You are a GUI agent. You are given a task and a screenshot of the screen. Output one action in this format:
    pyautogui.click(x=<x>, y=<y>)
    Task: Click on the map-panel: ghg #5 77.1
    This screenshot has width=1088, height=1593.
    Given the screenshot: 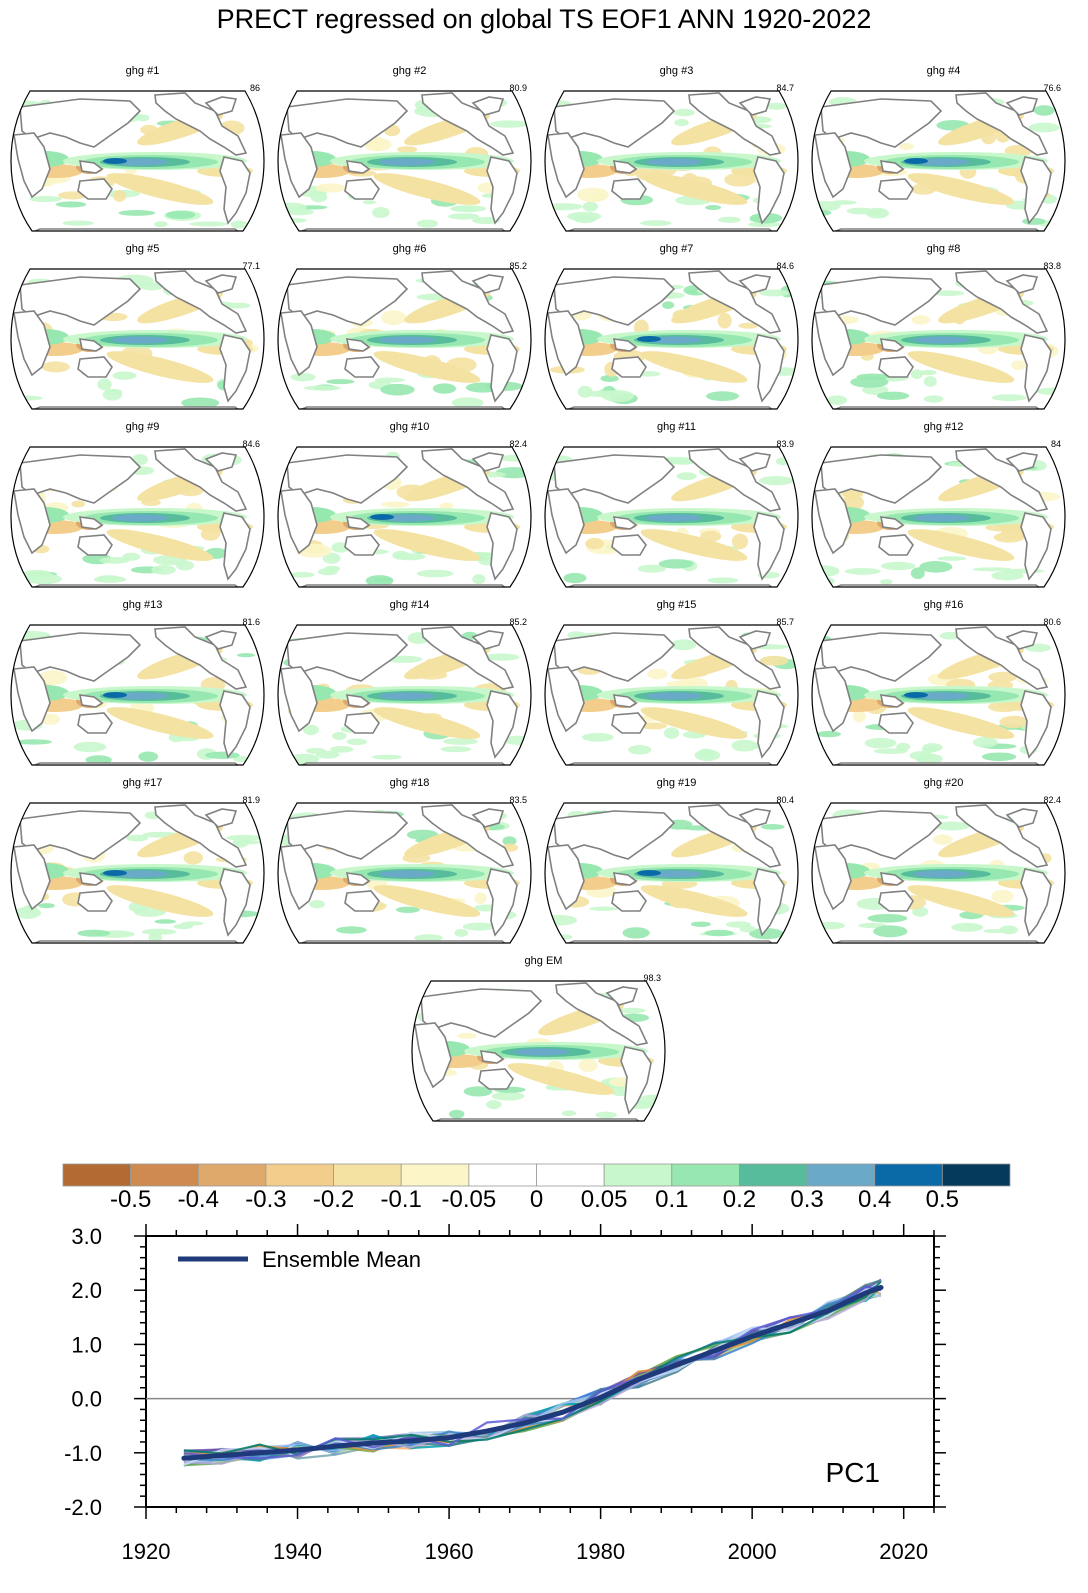 What is the action you would take?
    pyautogui.click(x=142, y=331)
    